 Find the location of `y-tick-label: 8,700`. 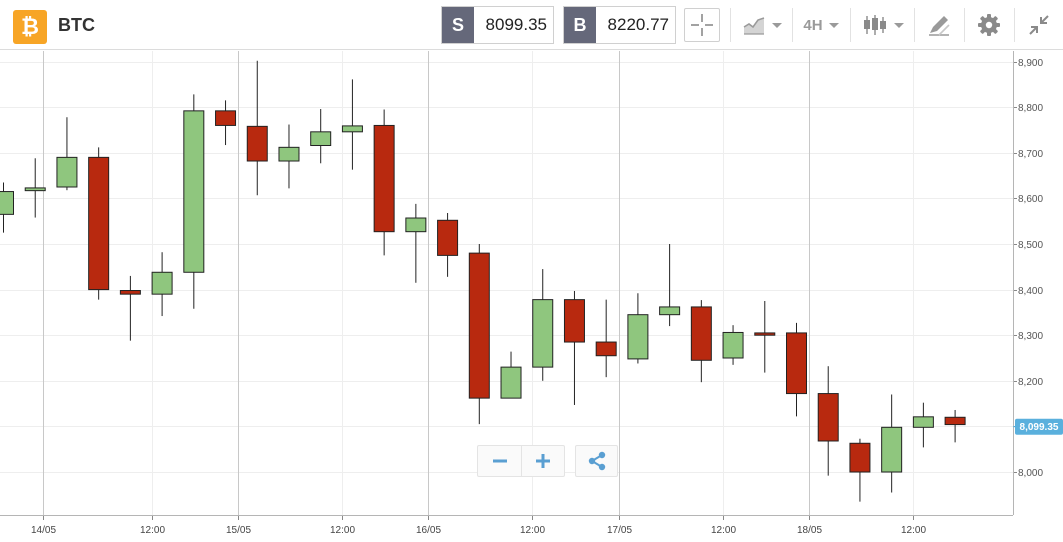

y-tick-label: 8,700 is located at coordinates (1030, 154).